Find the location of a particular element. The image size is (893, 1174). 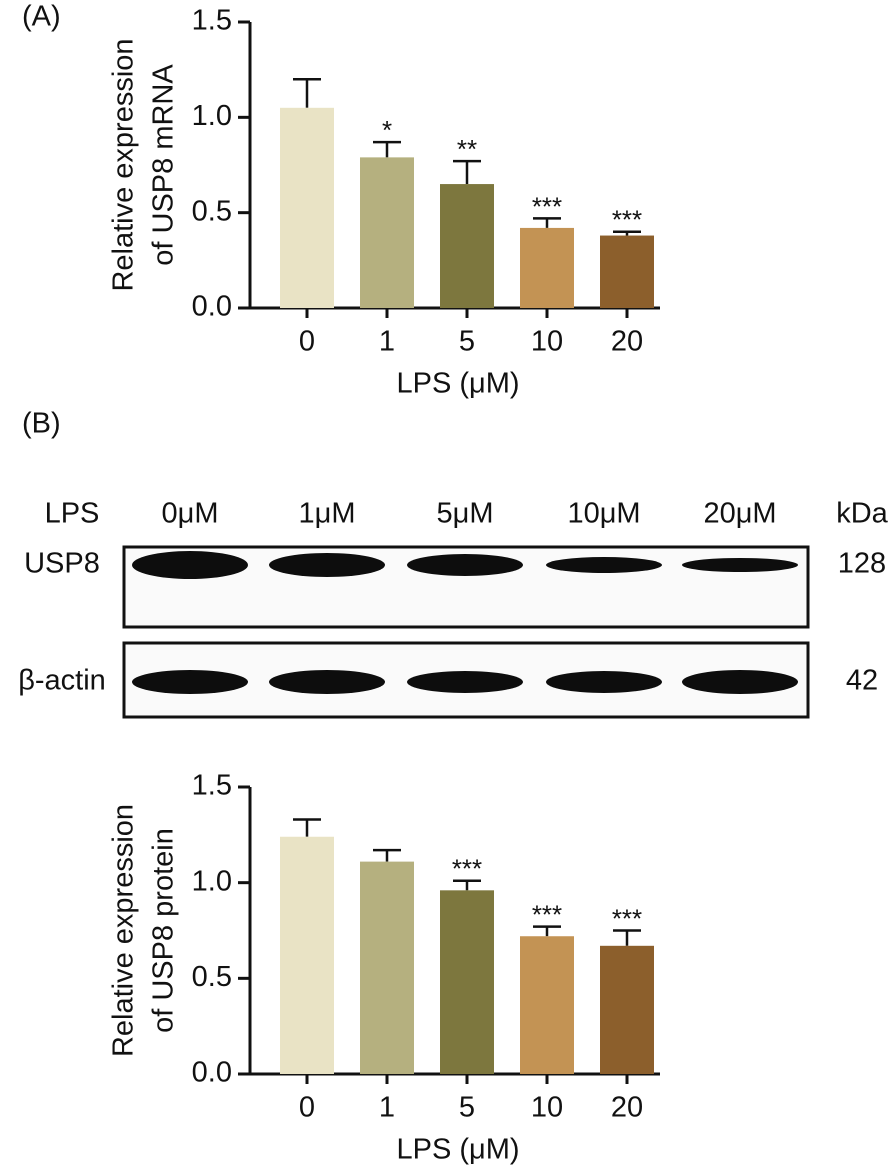

blot-header: LPS is located at coordinates (72, 514).